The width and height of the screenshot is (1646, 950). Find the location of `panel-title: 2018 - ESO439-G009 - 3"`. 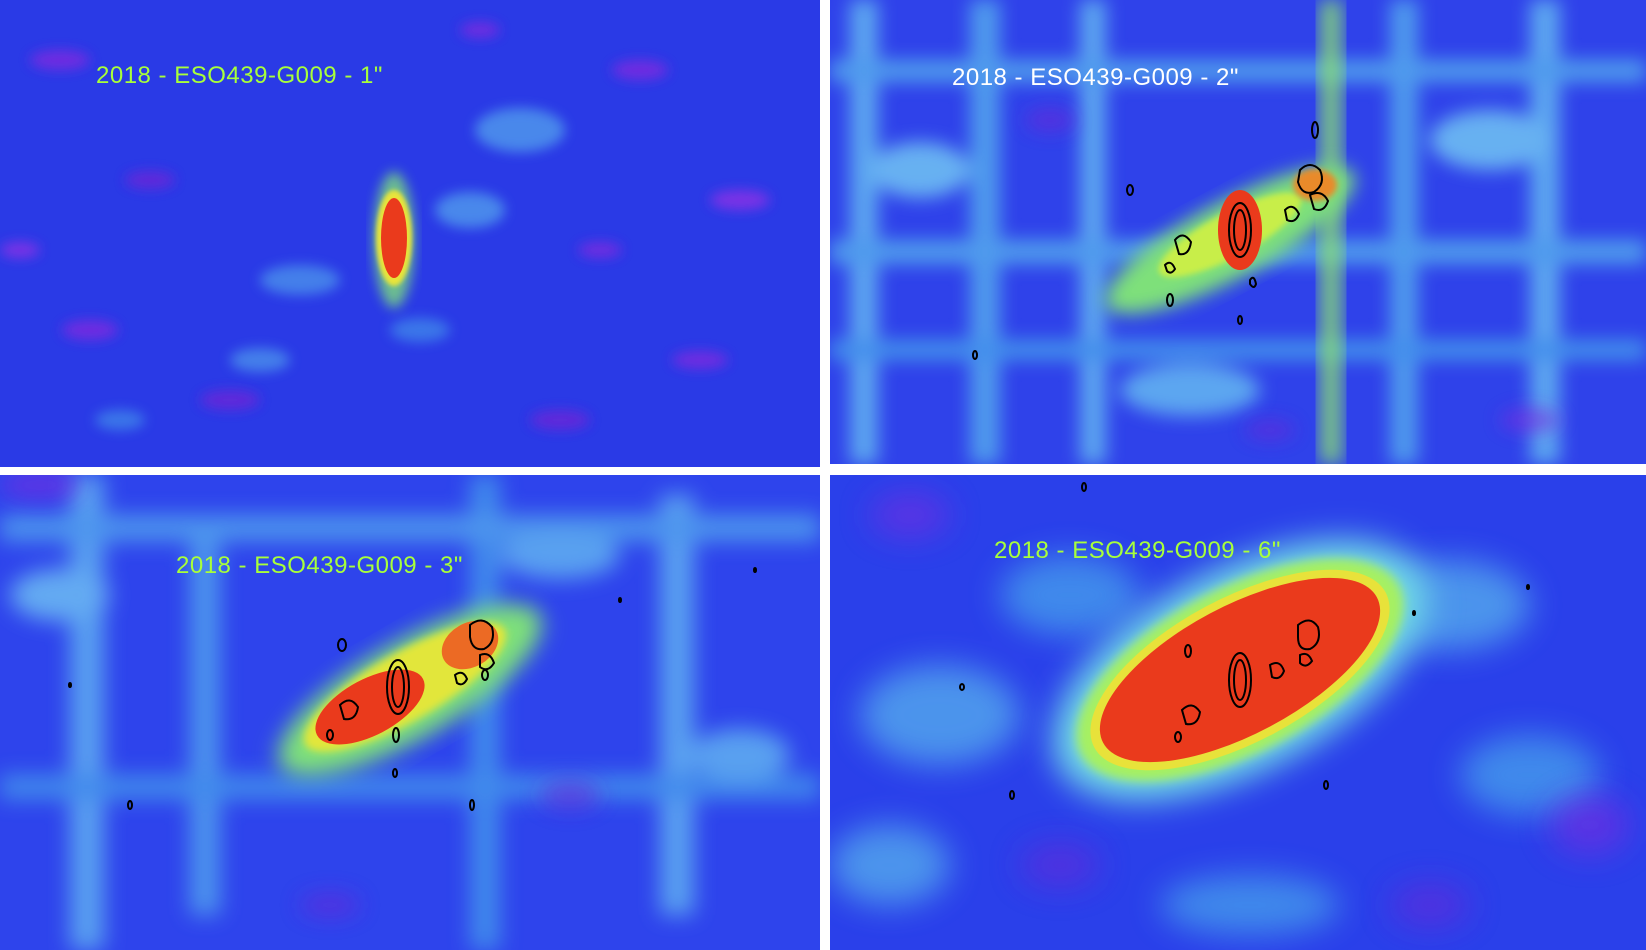

panel-title: 2018 - ESO439-G009 - 3" is located at coordinates (319, 565).